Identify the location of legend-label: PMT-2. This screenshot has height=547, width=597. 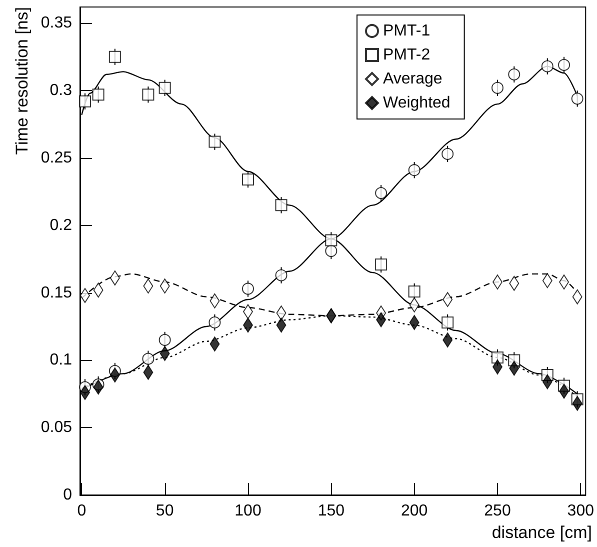
(406, 55).